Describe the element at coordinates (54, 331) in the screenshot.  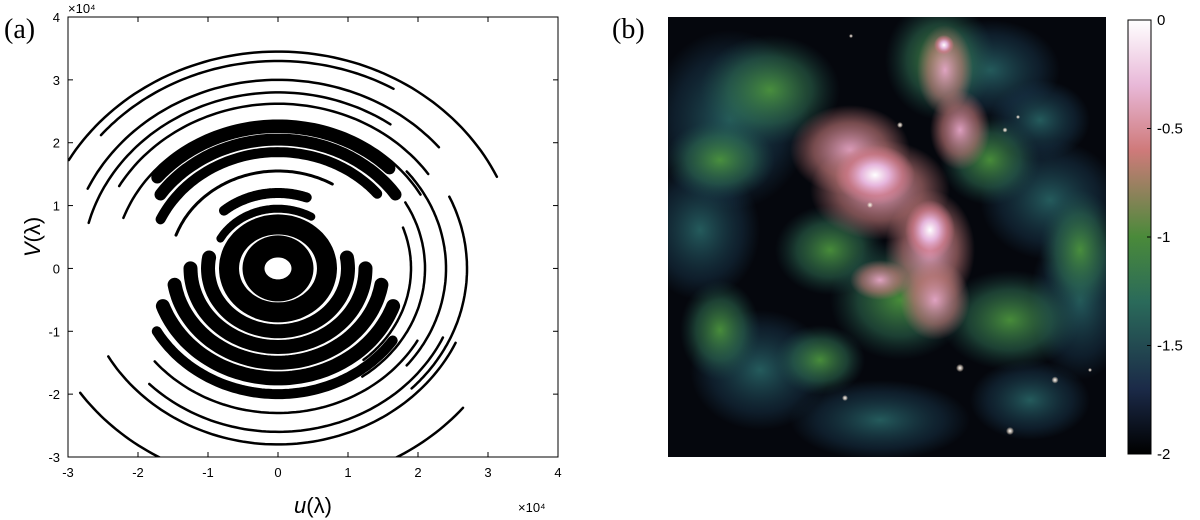
I see `y-tick-label: -1` at that location.